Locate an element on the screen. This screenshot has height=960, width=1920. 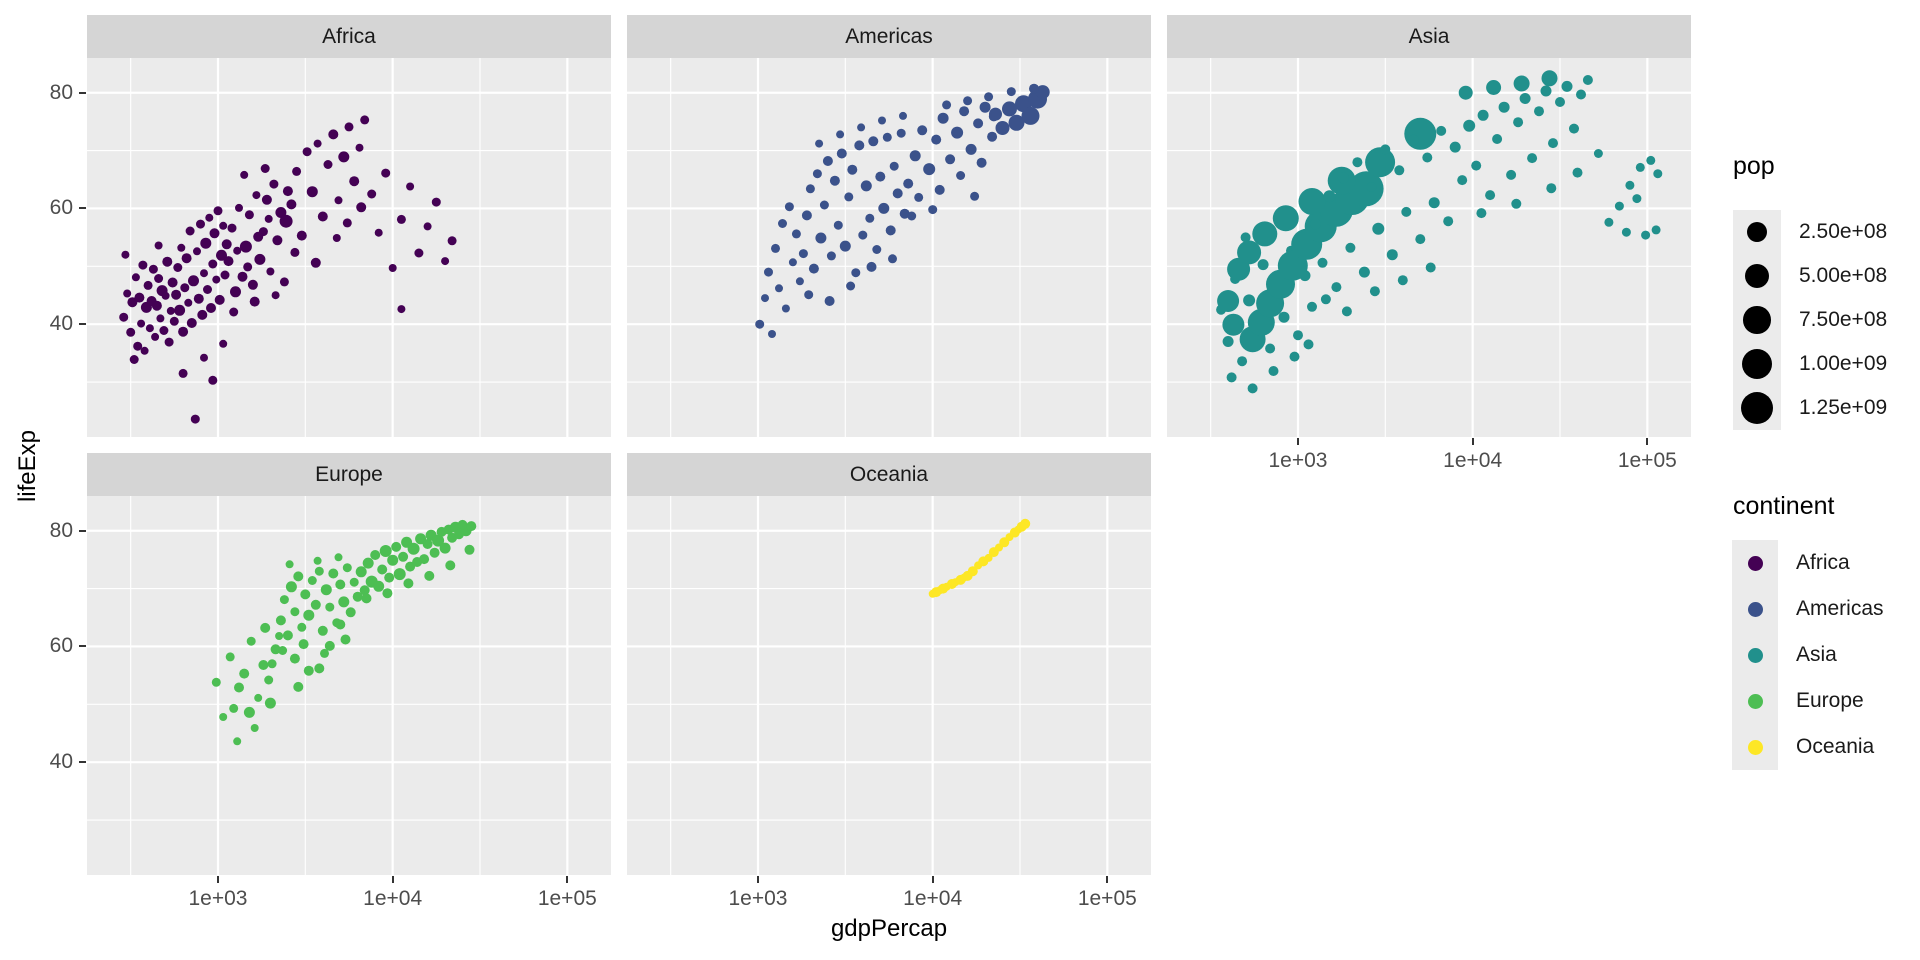
y-tick-label: 80 is located at coordinates (61, 92).